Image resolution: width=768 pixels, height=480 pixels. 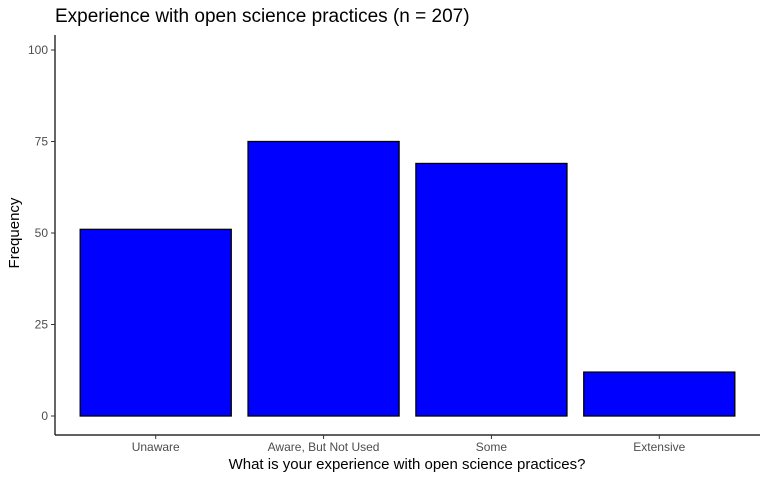 I want to click on bar-aware-but-not-used, so click(x=323, y=278).